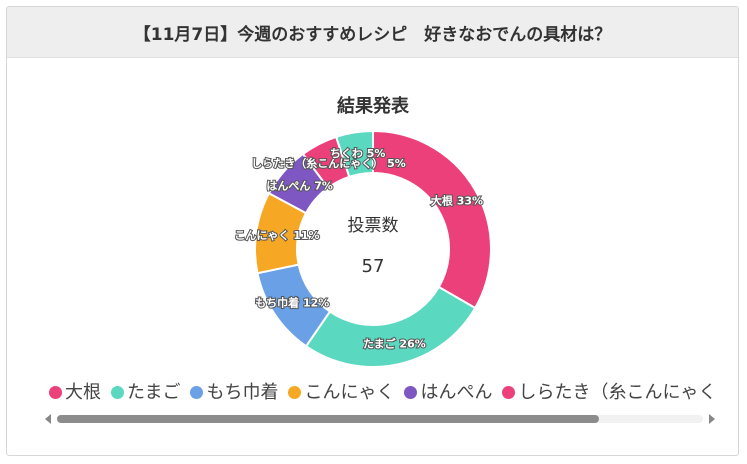 This screenshot has height=464, width=747. I want to click on center-label: 投票数, so click(373, 226).